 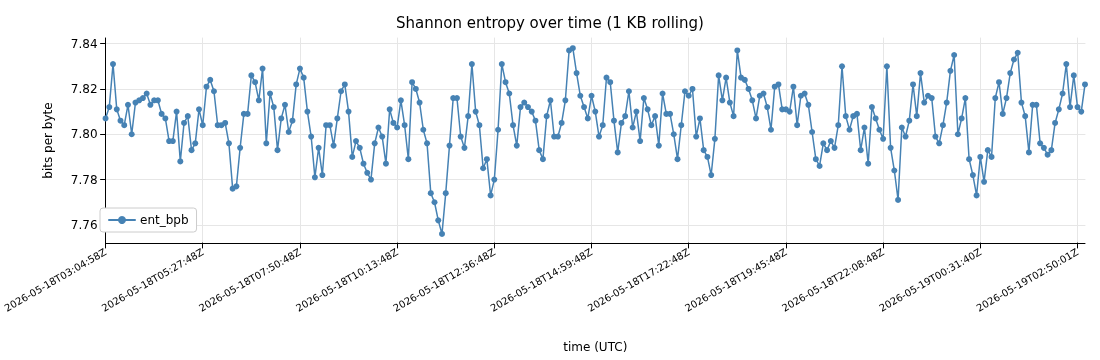 I want to click on y-tick-label: 7.80, so click(x=84, y=134).